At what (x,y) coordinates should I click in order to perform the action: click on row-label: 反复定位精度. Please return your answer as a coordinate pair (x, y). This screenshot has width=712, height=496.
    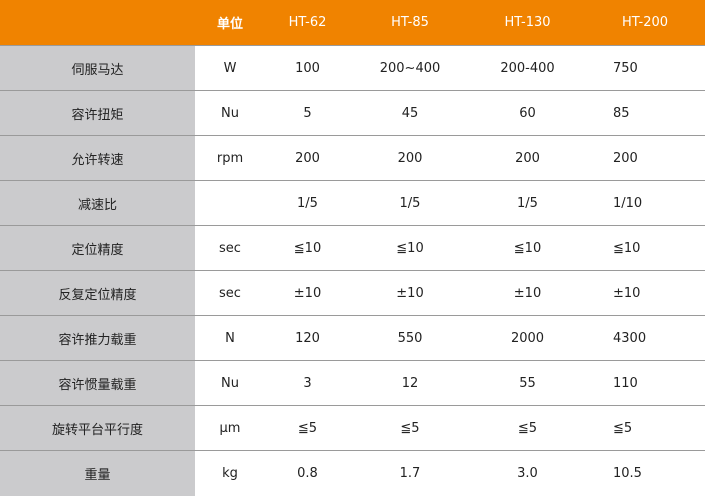
    Looking at the image, I should click on (97, 293).